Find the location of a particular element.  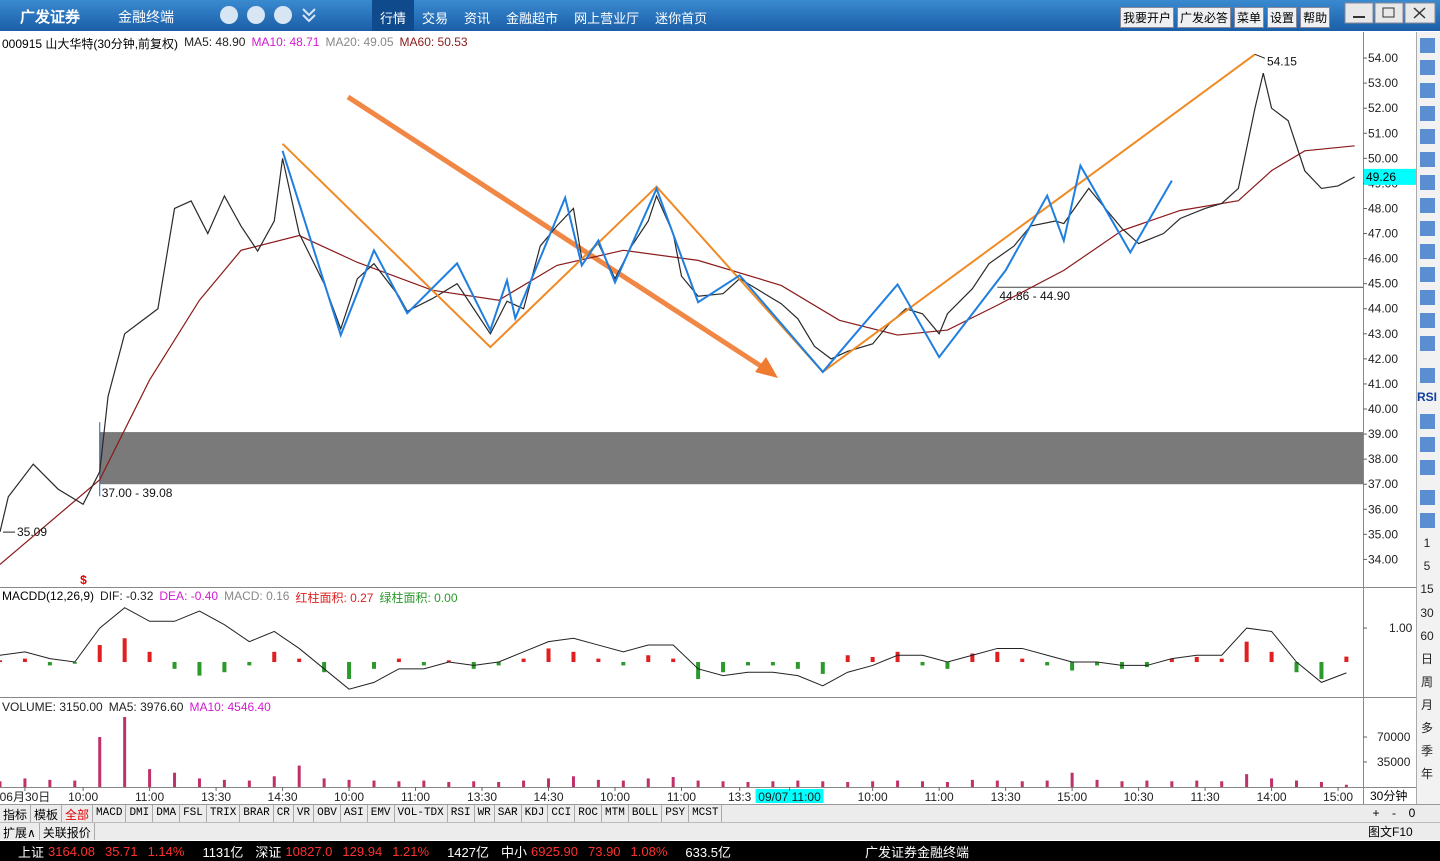

period-button: 季 is located at coordinates (1427, 751).